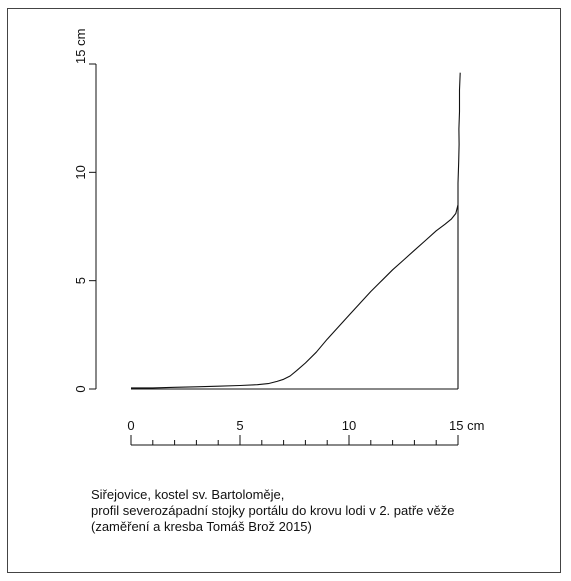 This screenshot has width=571, height=581. What do you see at coordinates (130, 425) in the screenshot?
I see `x-tick-label: 0` at bounding box center [130, 425].